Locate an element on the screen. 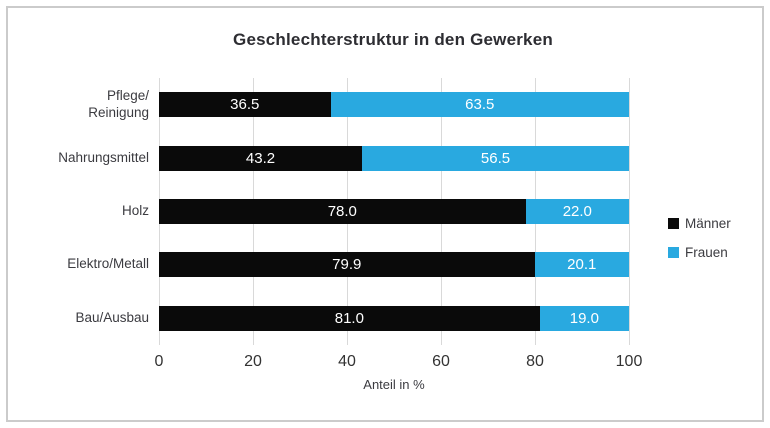 Image resolution: width=770 pixels, height=428 pixels. category-label: Pflege/ Reinigung is located at coordinates (118, 103).